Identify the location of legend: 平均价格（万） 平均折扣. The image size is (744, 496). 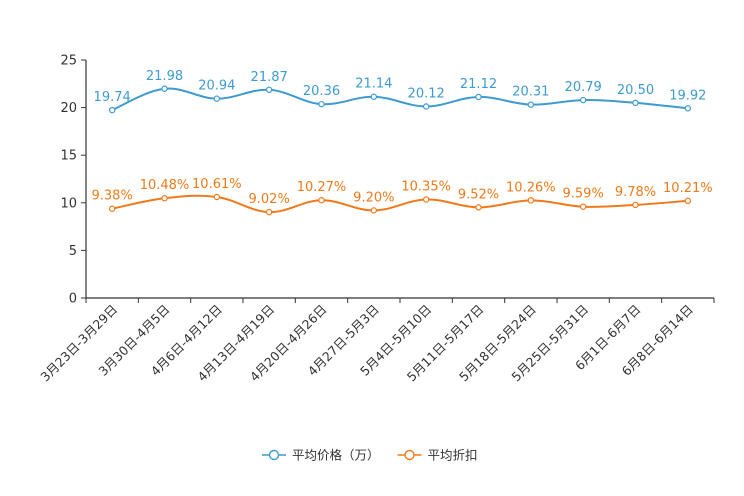
(370, 455).